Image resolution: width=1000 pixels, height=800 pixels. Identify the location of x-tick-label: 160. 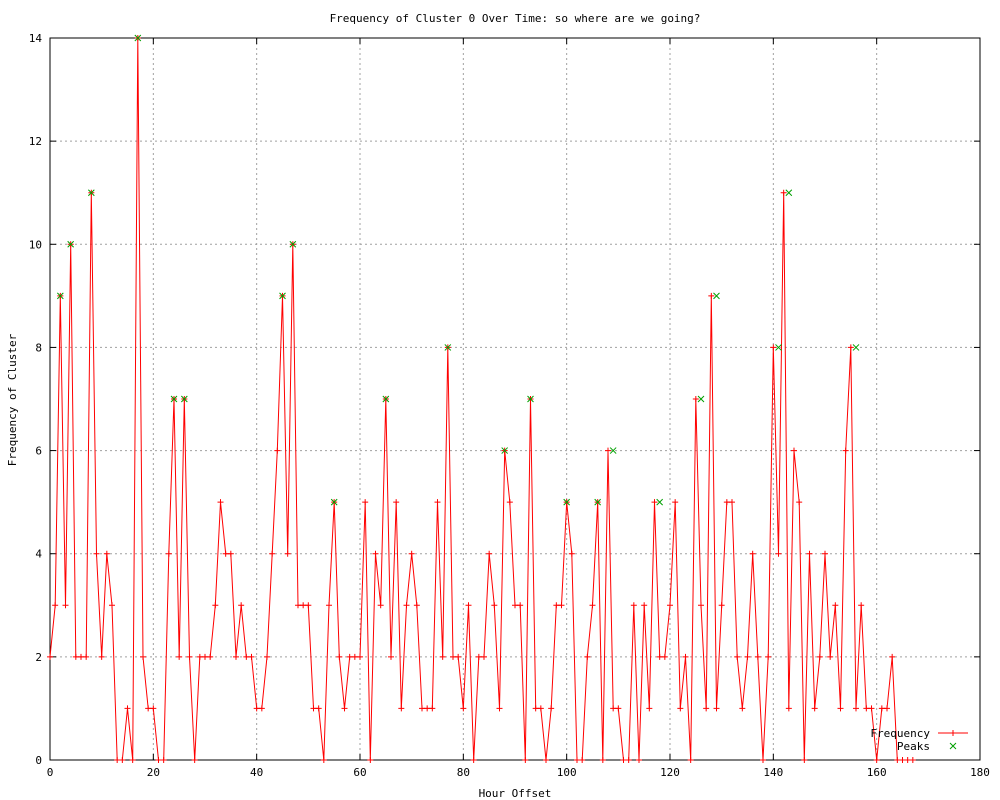
(877, 772).